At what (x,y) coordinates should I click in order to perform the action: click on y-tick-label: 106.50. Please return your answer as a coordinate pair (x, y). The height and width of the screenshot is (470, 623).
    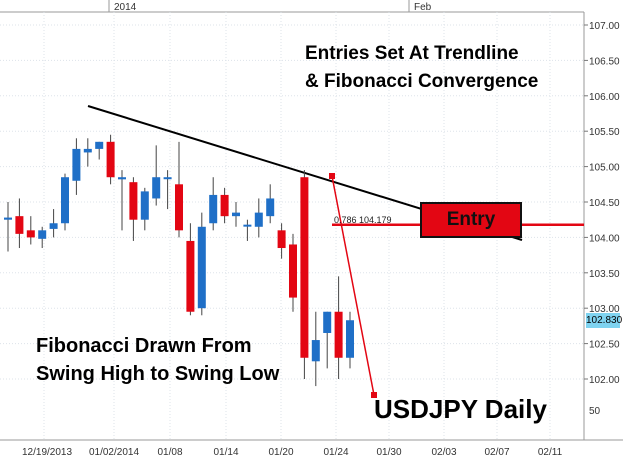
    Looking at the image, I should click on (604, 61).